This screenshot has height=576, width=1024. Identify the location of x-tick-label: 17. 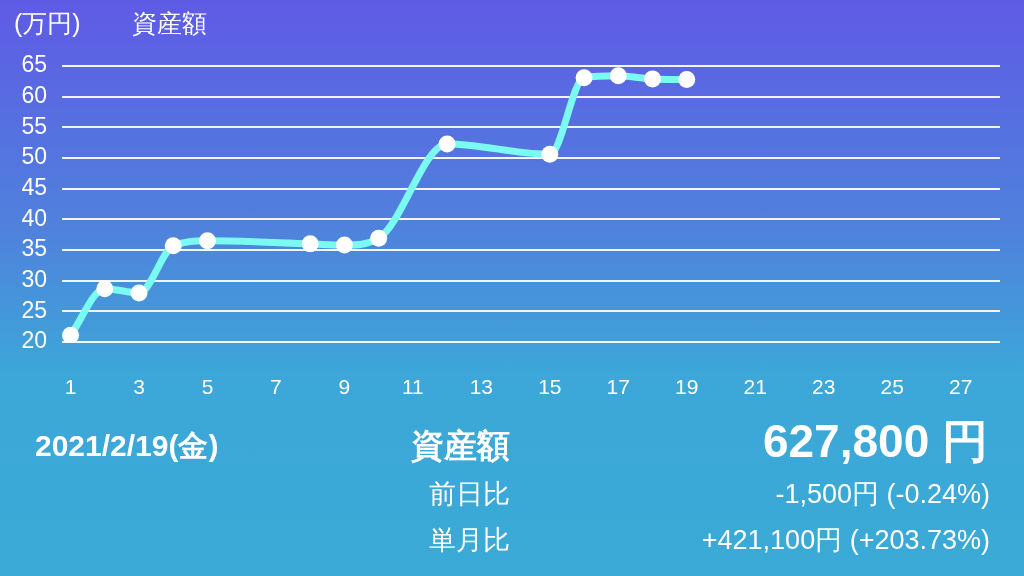
(618, 387).